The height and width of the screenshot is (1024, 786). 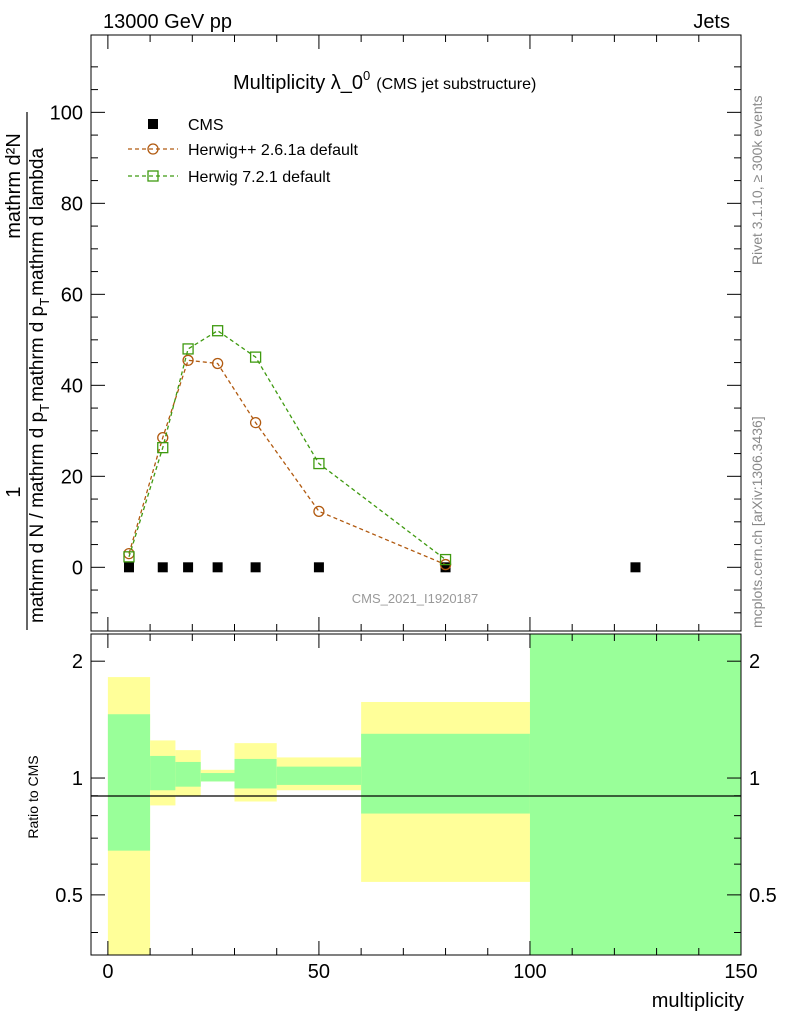 What do you see at coordinates (33, 796) in the screenshot?
I see `ratio-ylabel: Ratio to CMS` at bounding box center [33, 796].